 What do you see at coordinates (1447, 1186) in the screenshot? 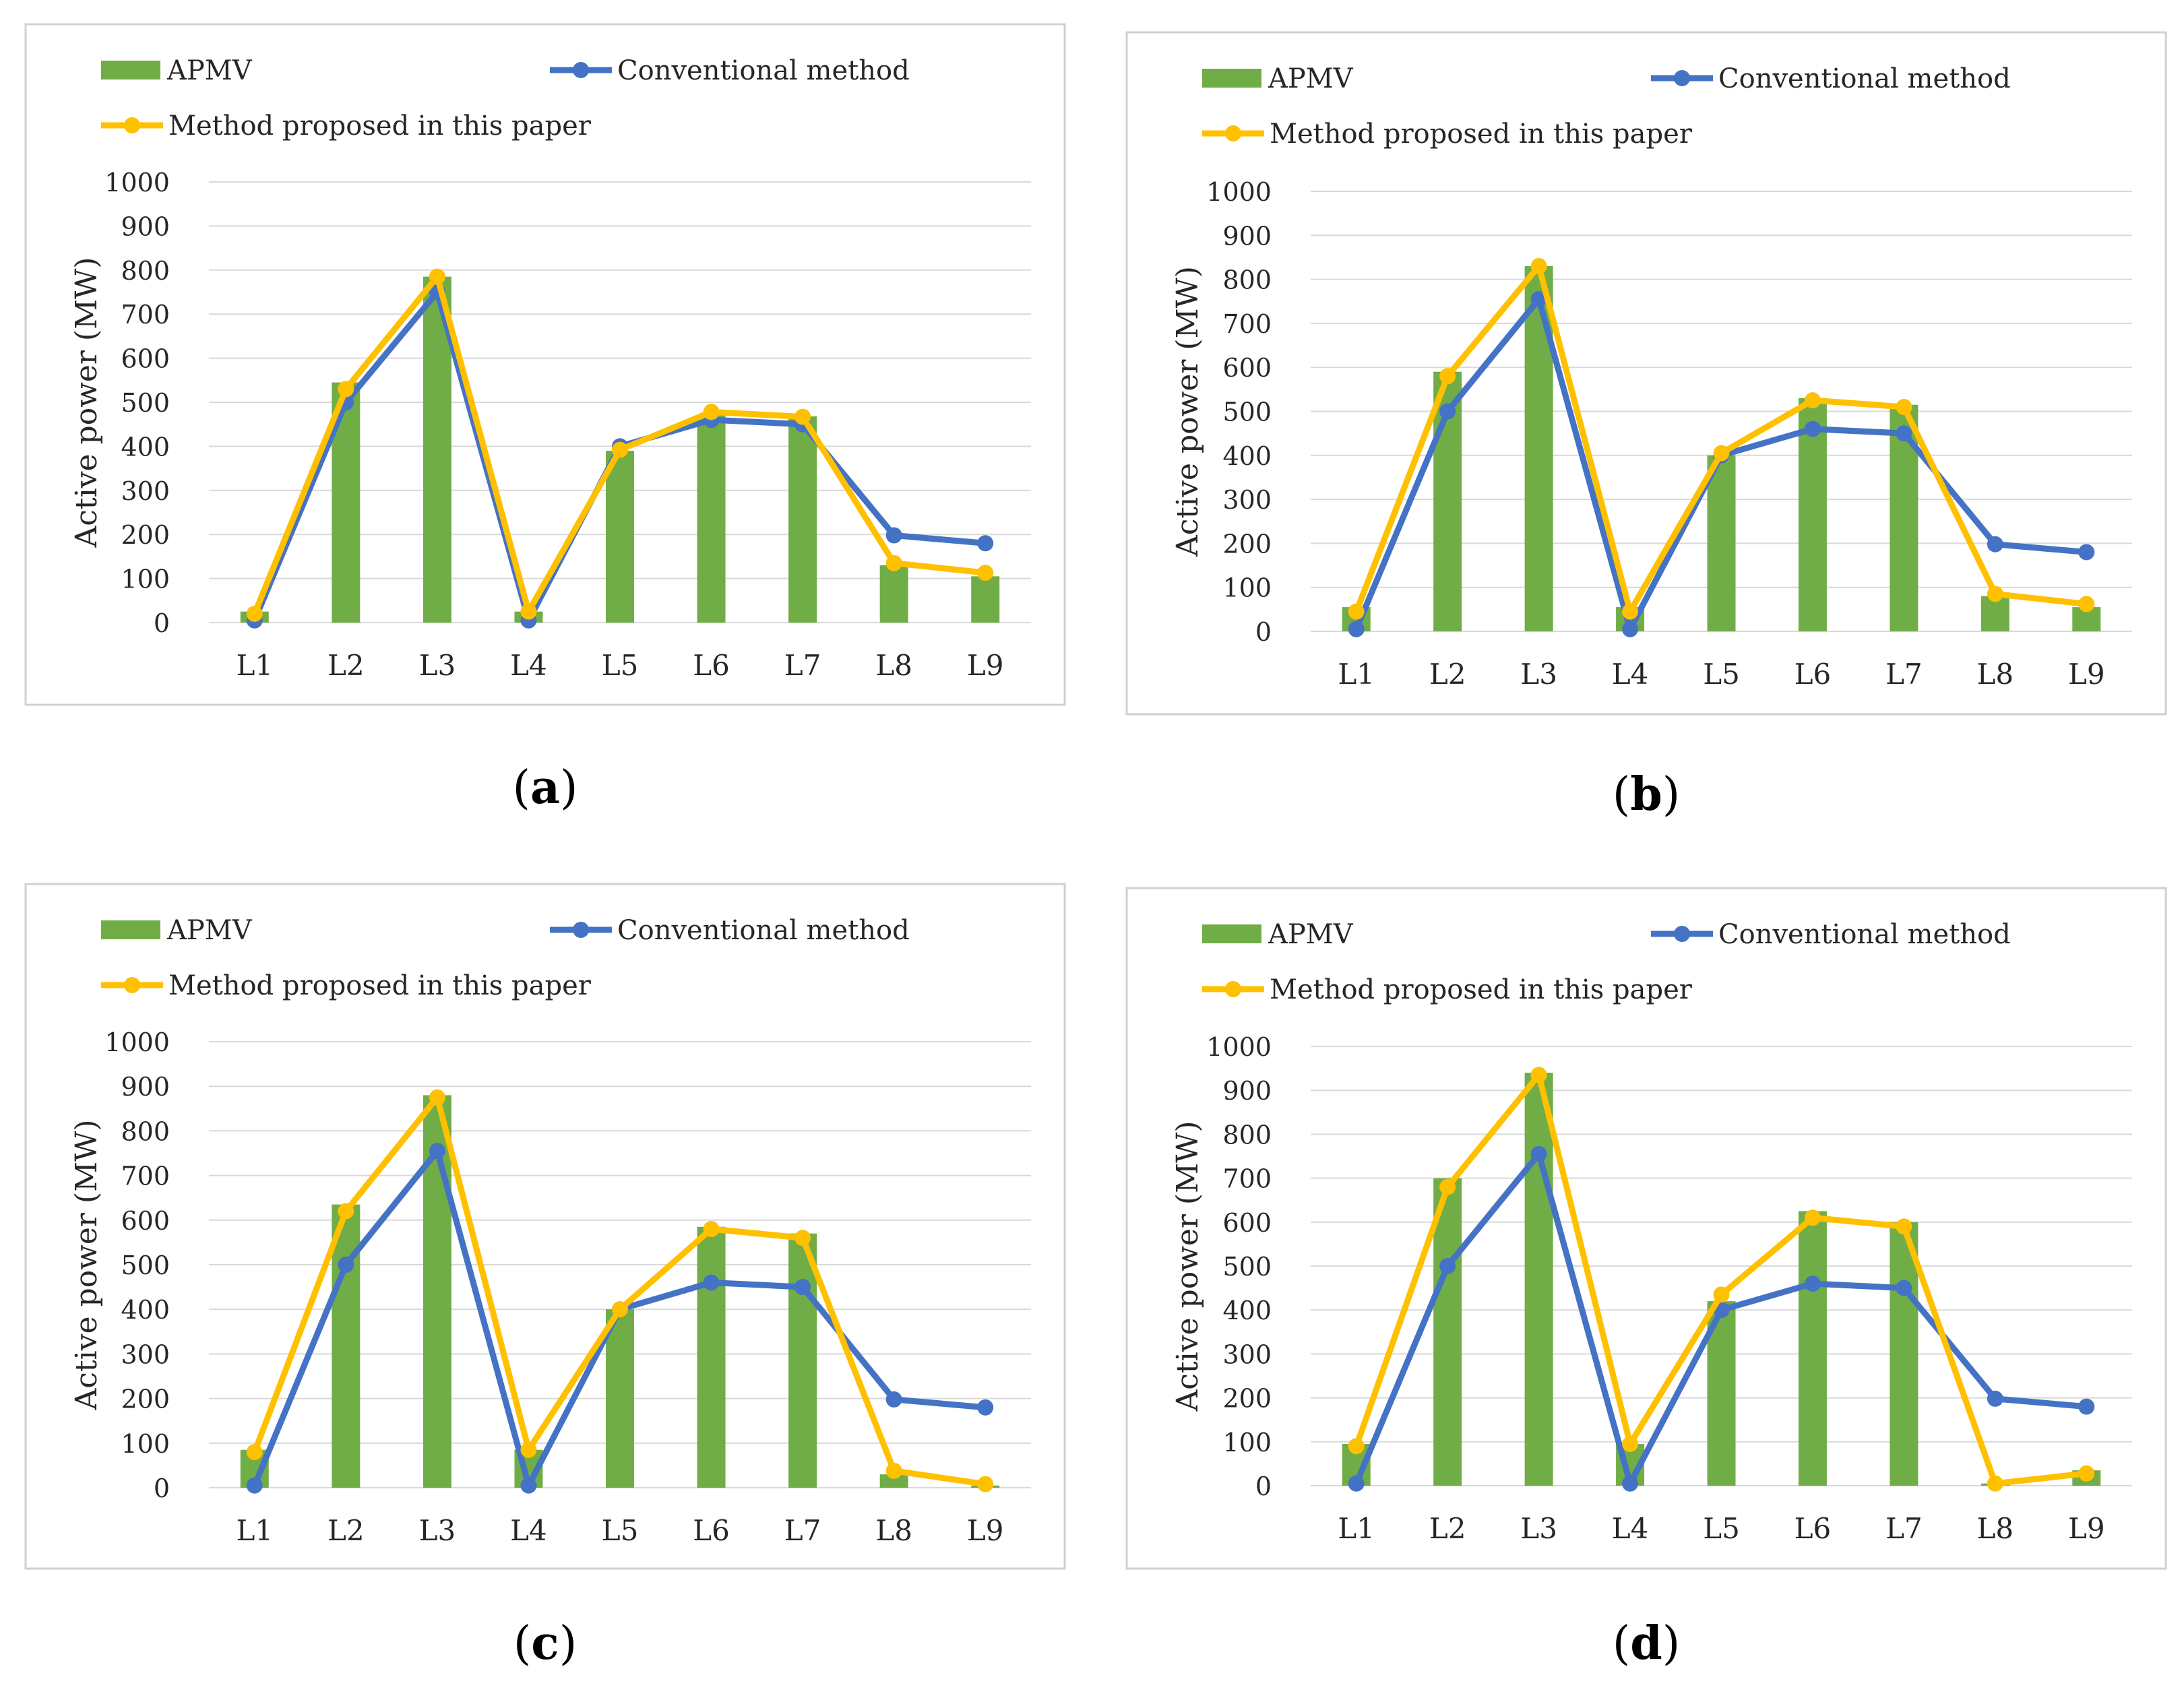
I see `point-proposed-L2` at bounding box center [1447, 1186].